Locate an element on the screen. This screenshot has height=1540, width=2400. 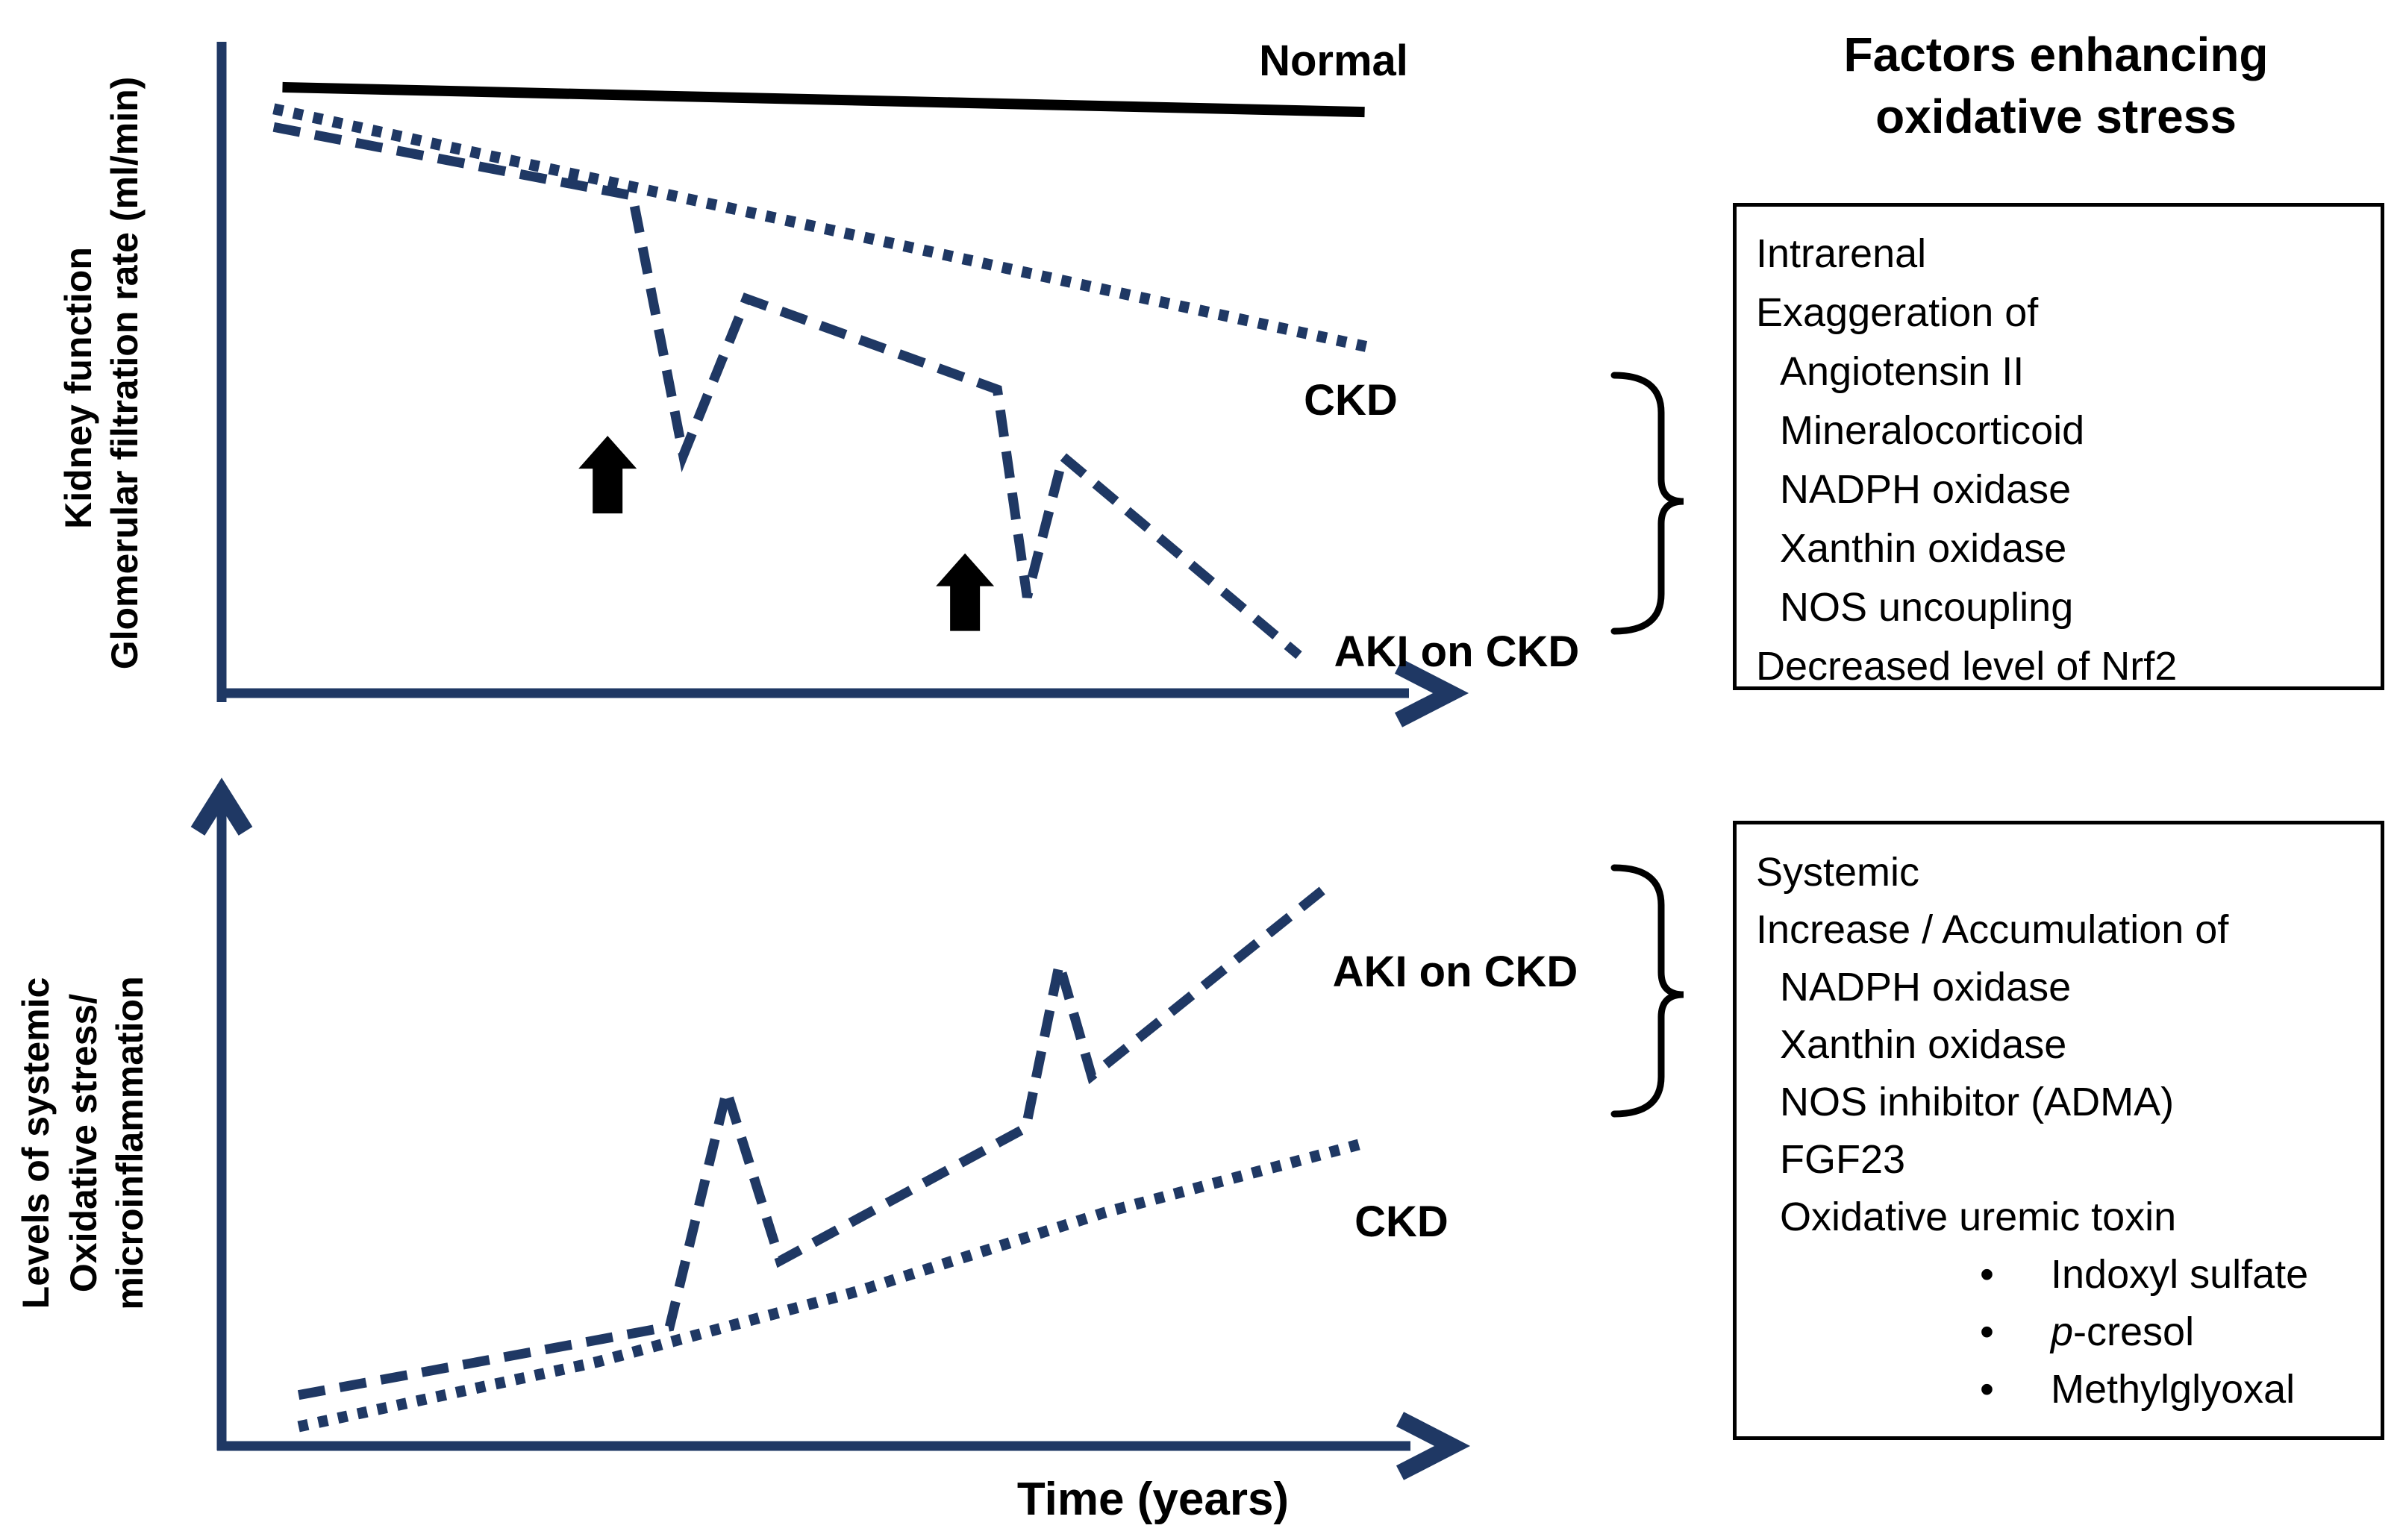
list-item: Mineralocorticoid is located at coordinates (1933, 430).